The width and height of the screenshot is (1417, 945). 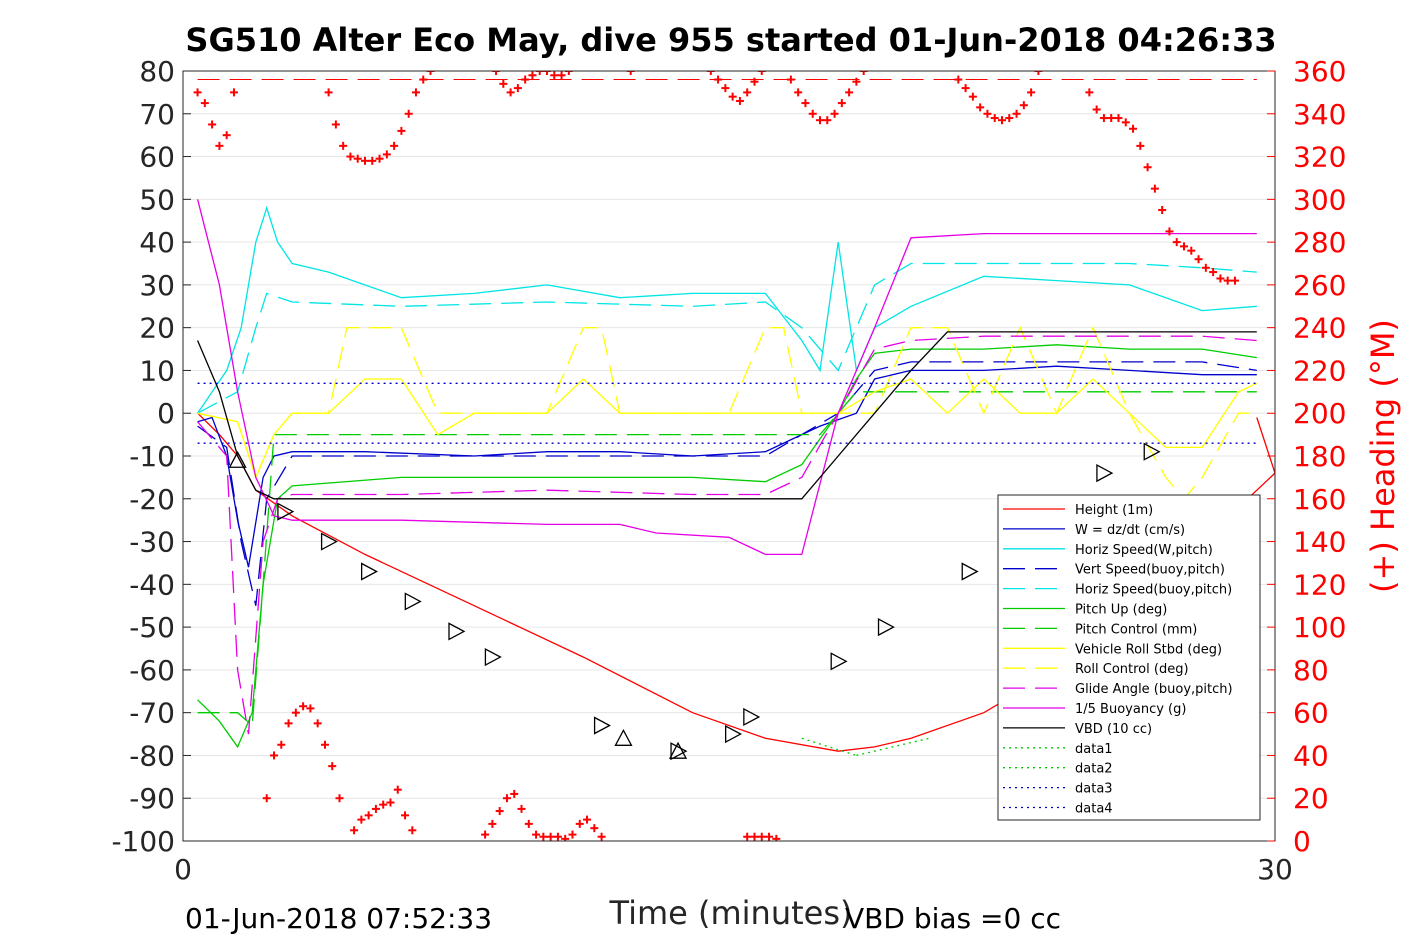 I want to click on y-right-tick-label: 320, so click(x=1319, y=157).